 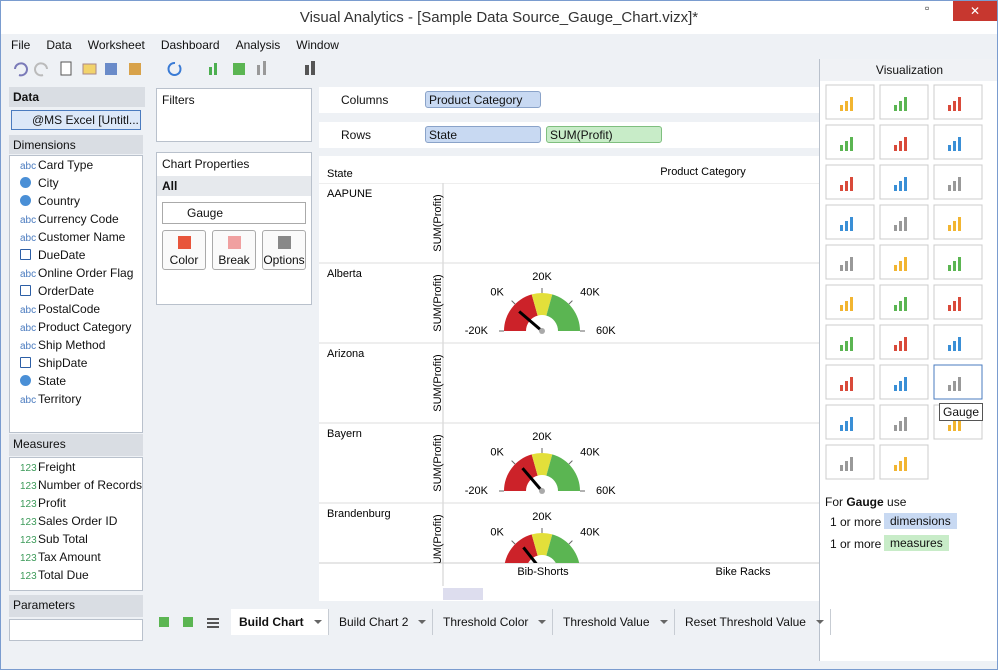 I want to click on field: abc Online Order Flag, so click(x=76, y=273).